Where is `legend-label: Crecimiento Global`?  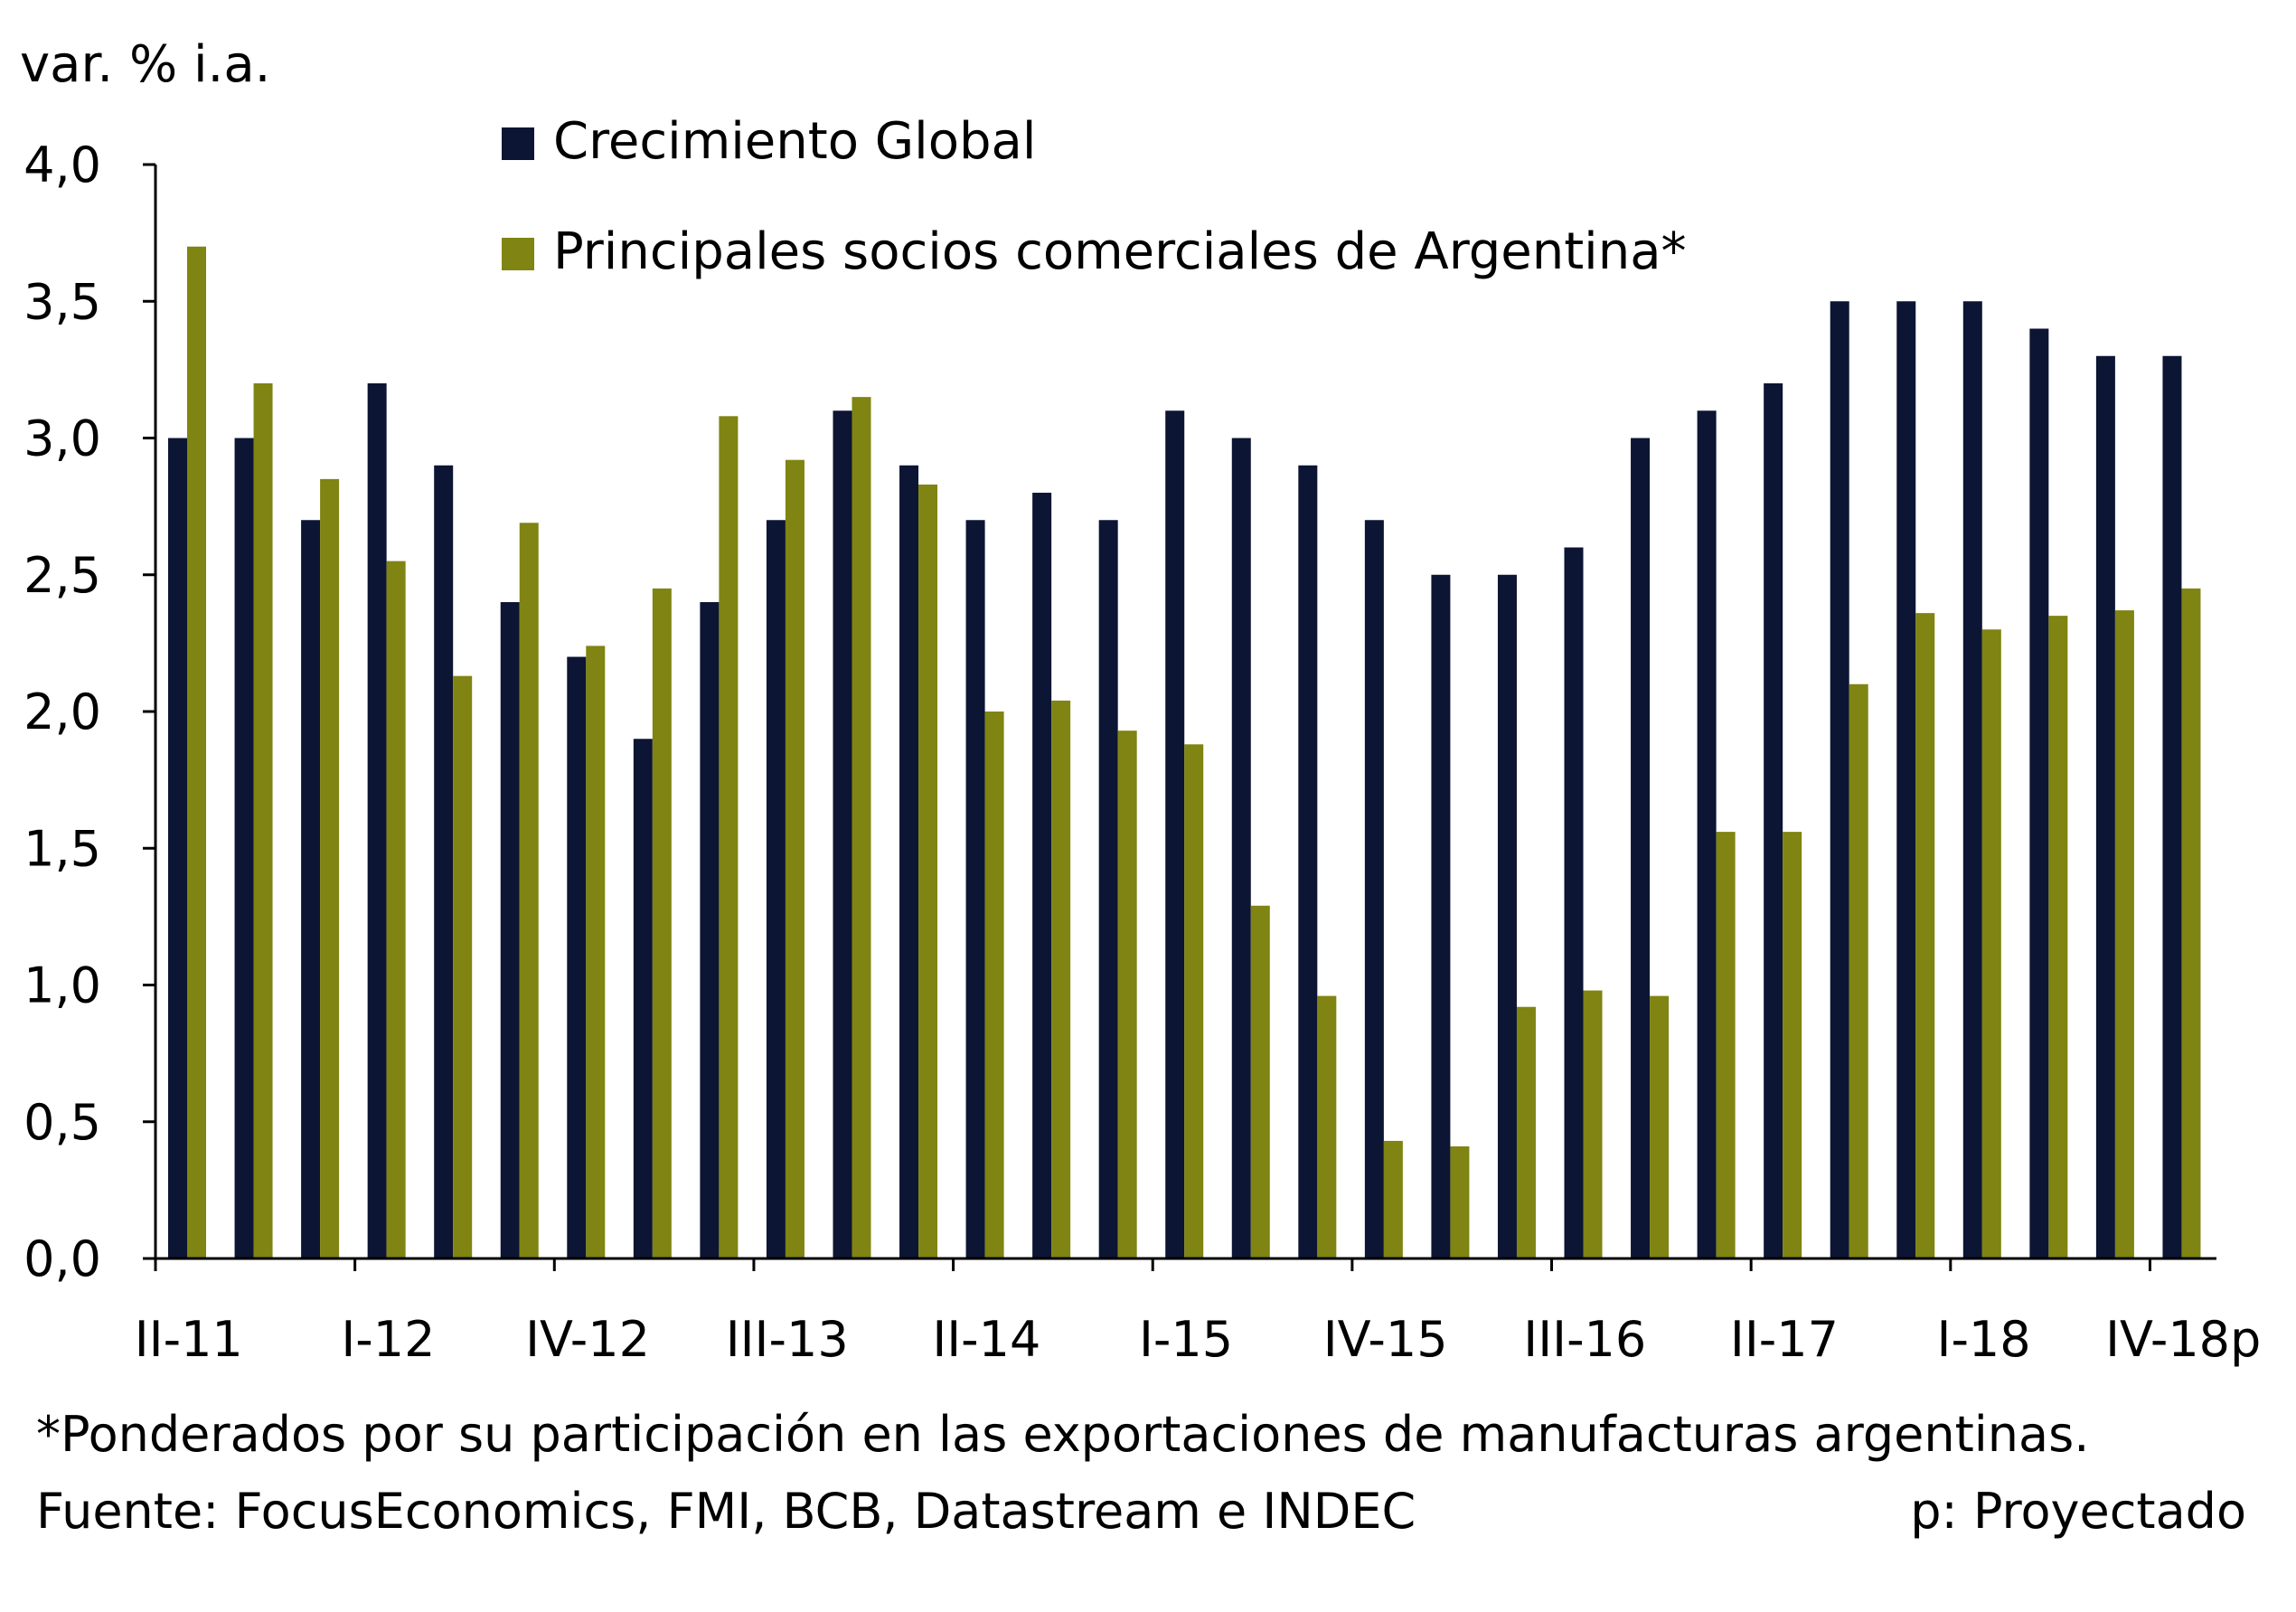
legend-label: Crecimiento Global is located at coordinates (794, 141).